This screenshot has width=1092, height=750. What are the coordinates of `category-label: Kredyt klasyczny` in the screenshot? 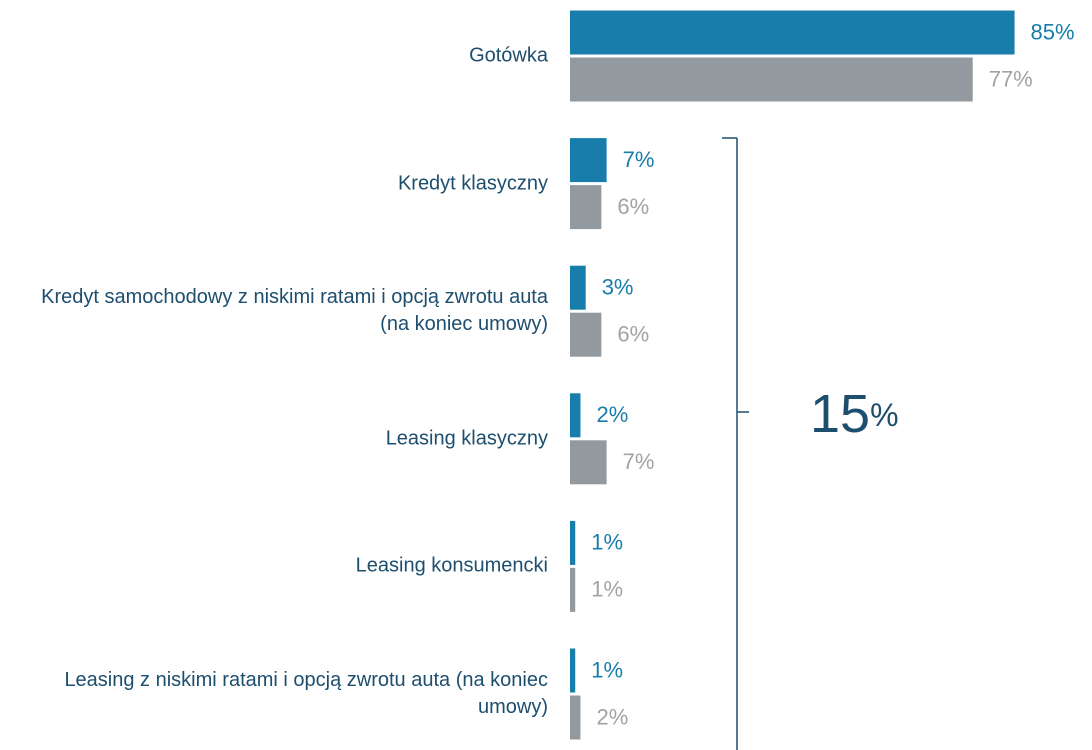 It's located at (472, 183).